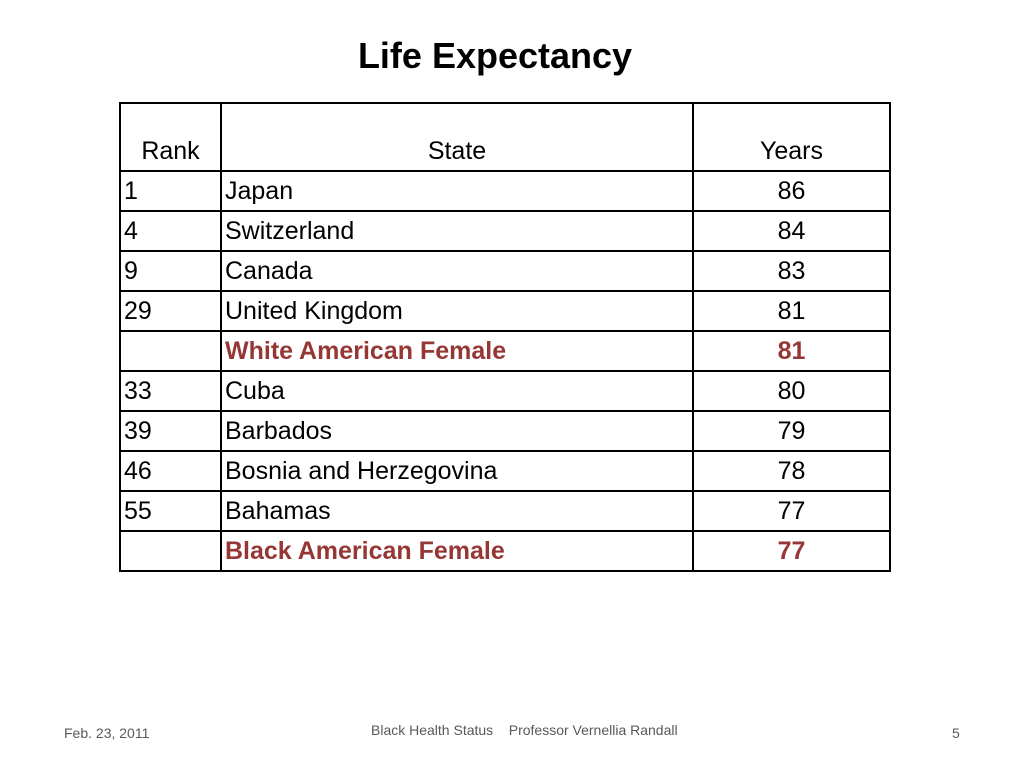 The height and width of the screenshot is (768, 1024). Describe the element at coordinates (791, 191) in the screenshot. I see `cell-years: 86` at that location.